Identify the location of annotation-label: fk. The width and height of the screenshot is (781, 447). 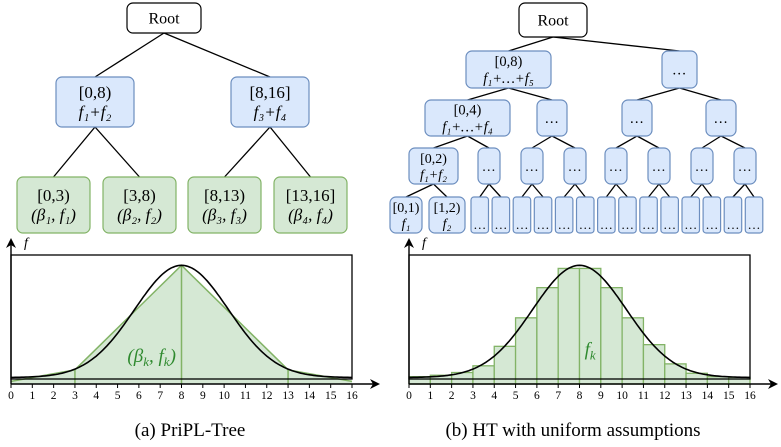
(590, 351).